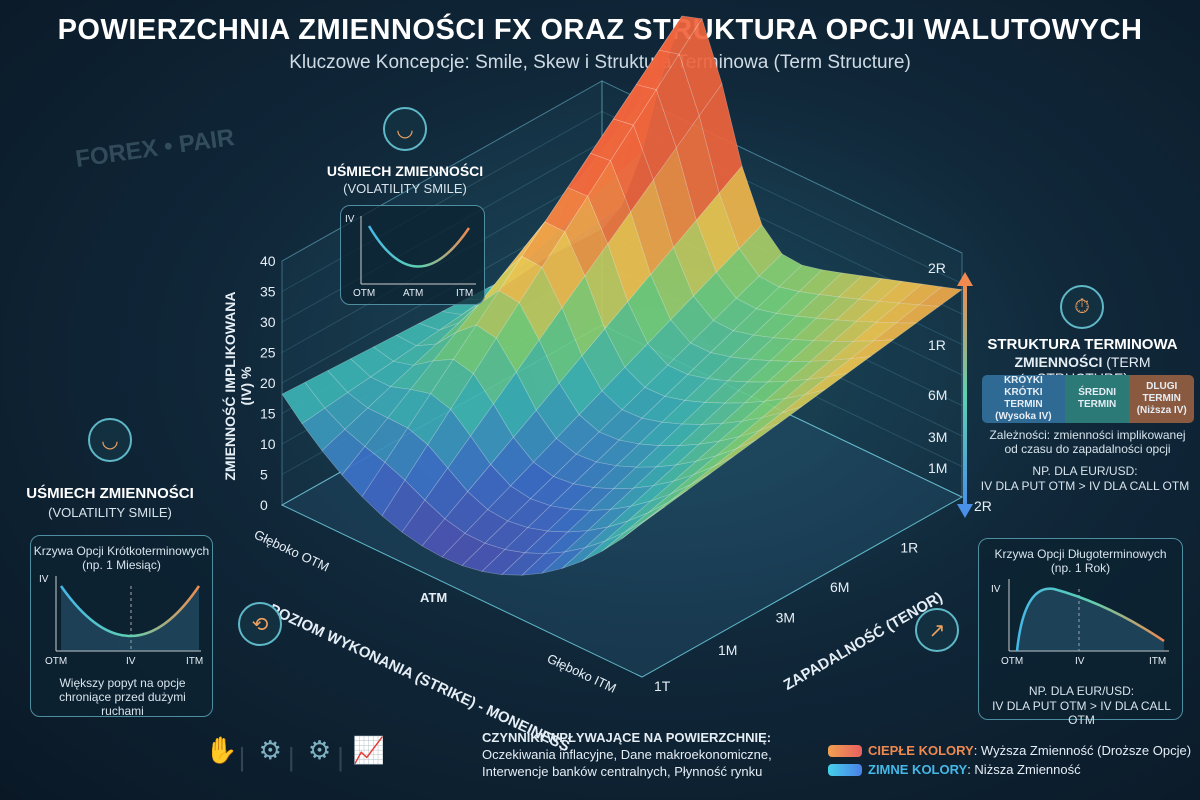 This screenshot has height=800, width=1200. What do you see at coordinates (785, 618) in the screenshot?
I see `tenor-tick-label: 3M` at bounding box center [785, 618].